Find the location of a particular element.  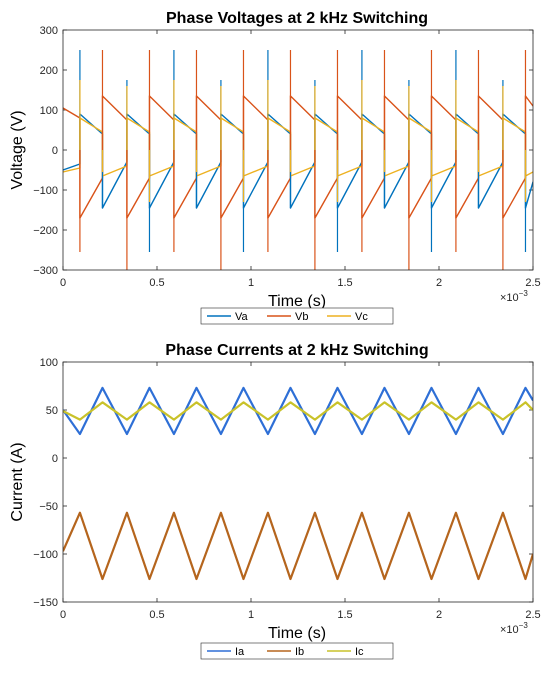

current-chart-ytick-label: 50 is located at coordinates (52, 411).